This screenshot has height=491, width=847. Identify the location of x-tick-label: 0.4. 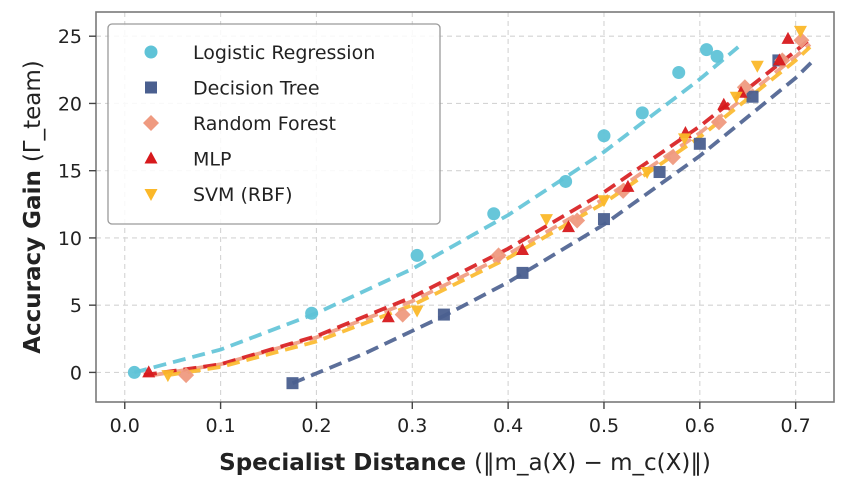
(508, 426).